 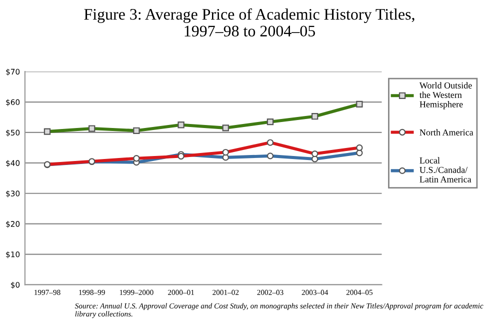 What do you see at coordinates (447, 132) in the screenshot?
I see `legend-label: North America` at bounding box center [447, 132].